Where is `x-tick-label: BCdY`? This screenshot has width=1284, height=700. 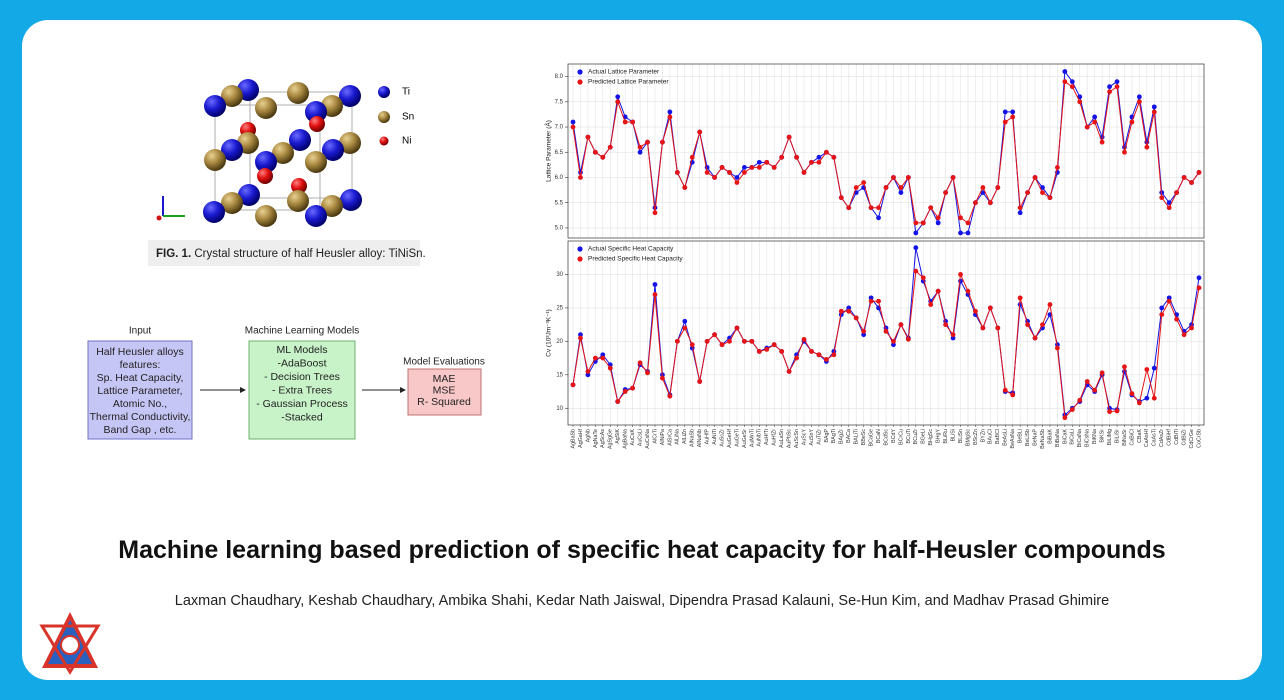
x-tick-label: BCdY is located at coordinates (894, 436).